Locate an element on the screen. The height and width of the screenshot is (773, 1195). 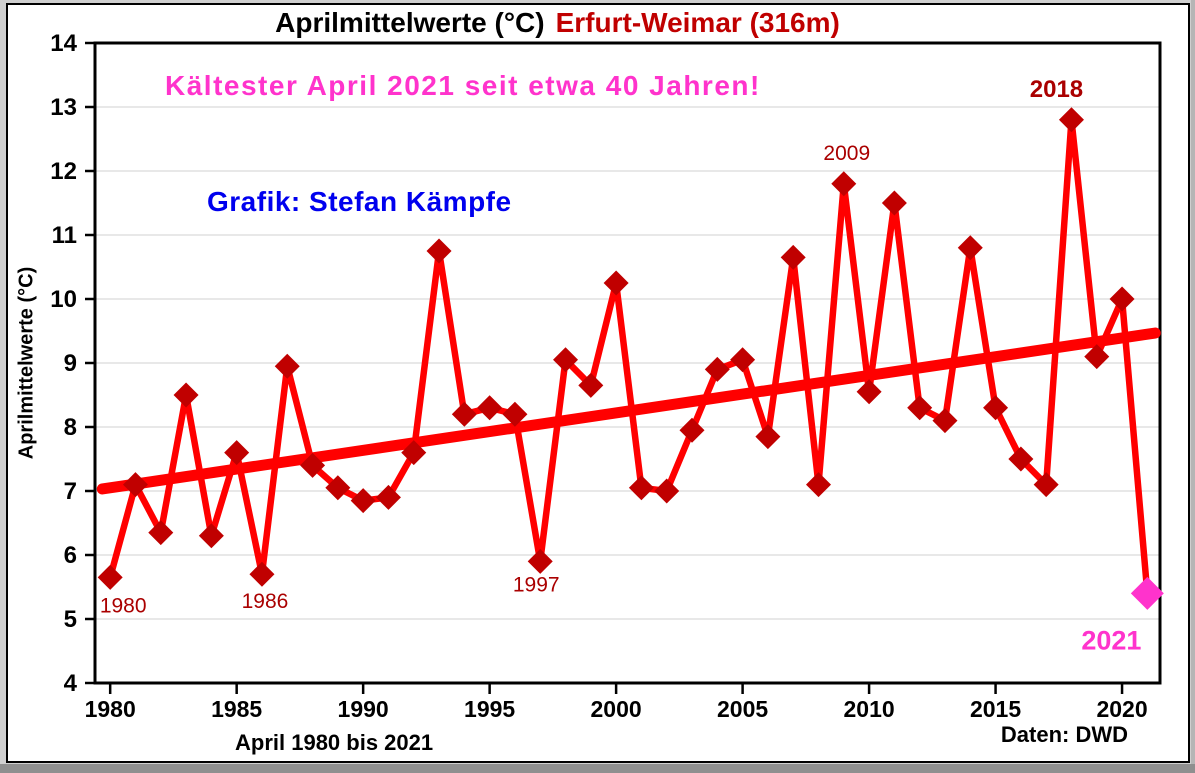
marker-2001 is located at coordinates (641, 488).